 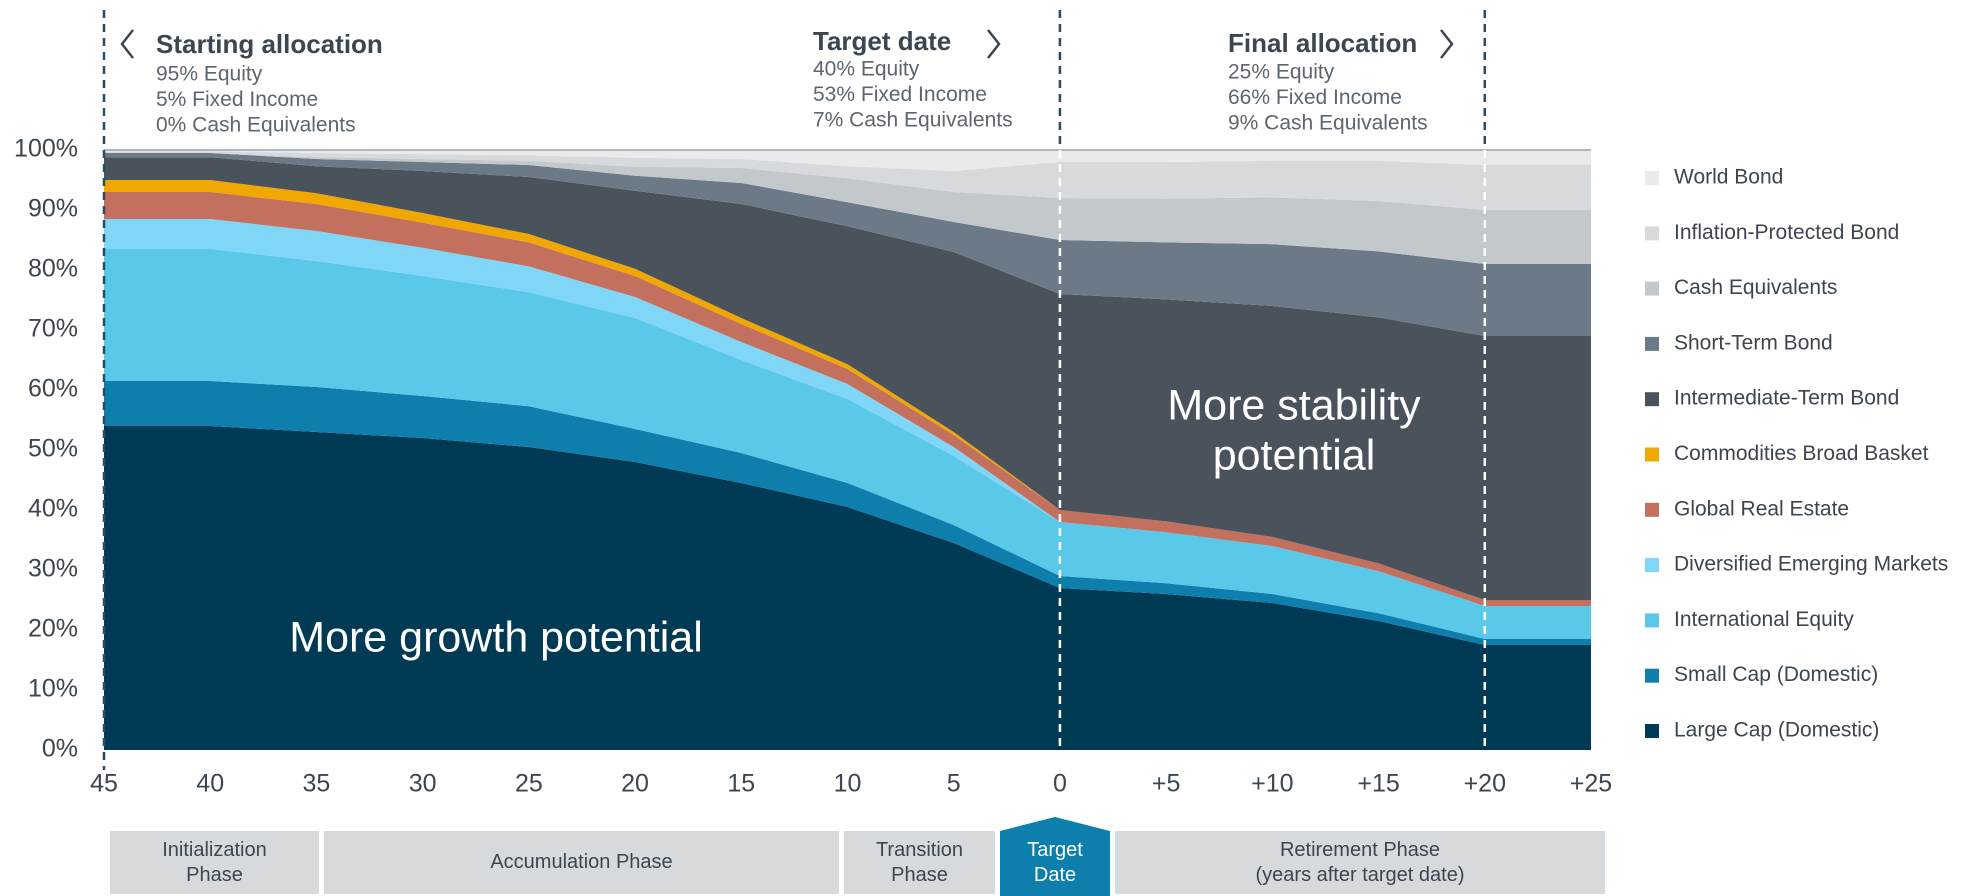 What do you see at coordinates (1728, 177) in the screenshot?
I see `legend-label: World Bond` at bounding box center [1728, 177].